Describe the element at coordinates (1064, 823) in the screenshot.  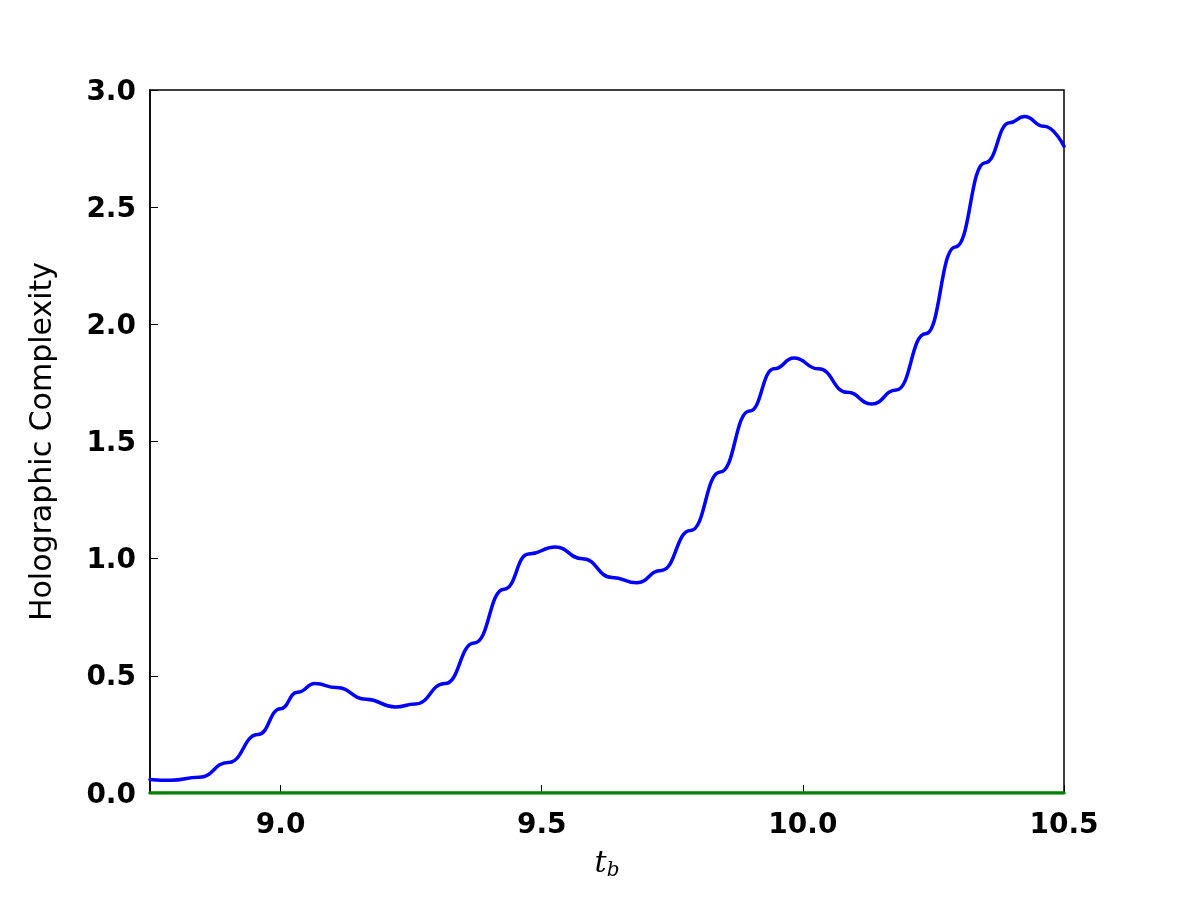
I see `x-tick-label: 10.5` at that location.